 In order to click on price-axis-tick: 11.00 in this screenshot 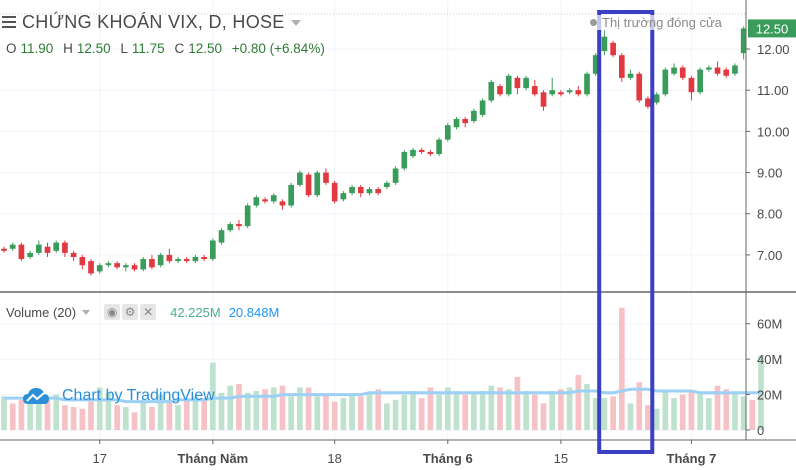, I will do `click(773, 90)`.